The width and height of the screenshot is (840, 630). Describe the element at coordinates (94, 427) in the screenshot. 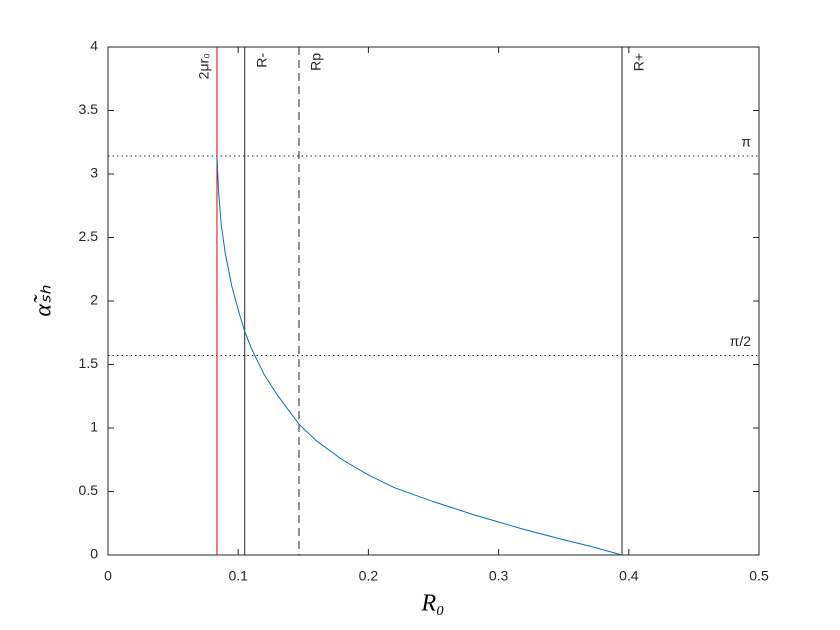

I see `y-tick-label: 1` at that location.